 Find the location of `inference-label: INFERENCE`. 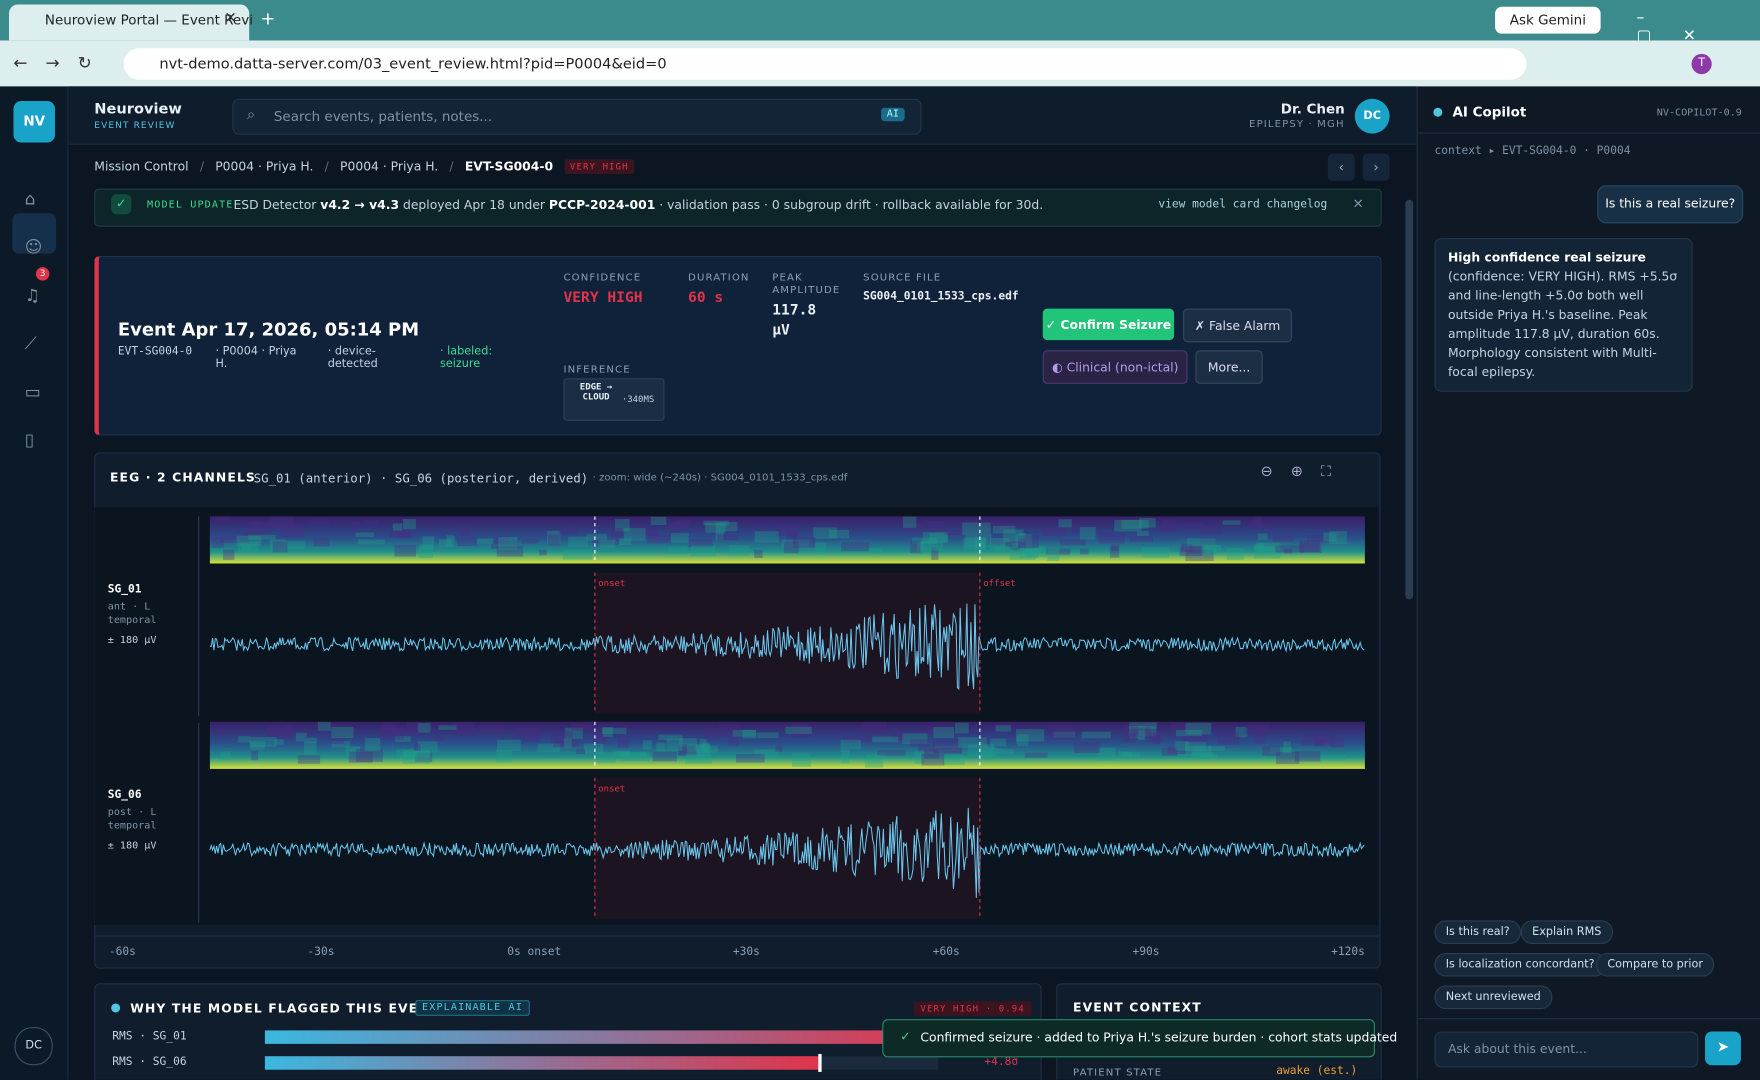

inference-label: INFERENCE is located at coordinates (597, 370).